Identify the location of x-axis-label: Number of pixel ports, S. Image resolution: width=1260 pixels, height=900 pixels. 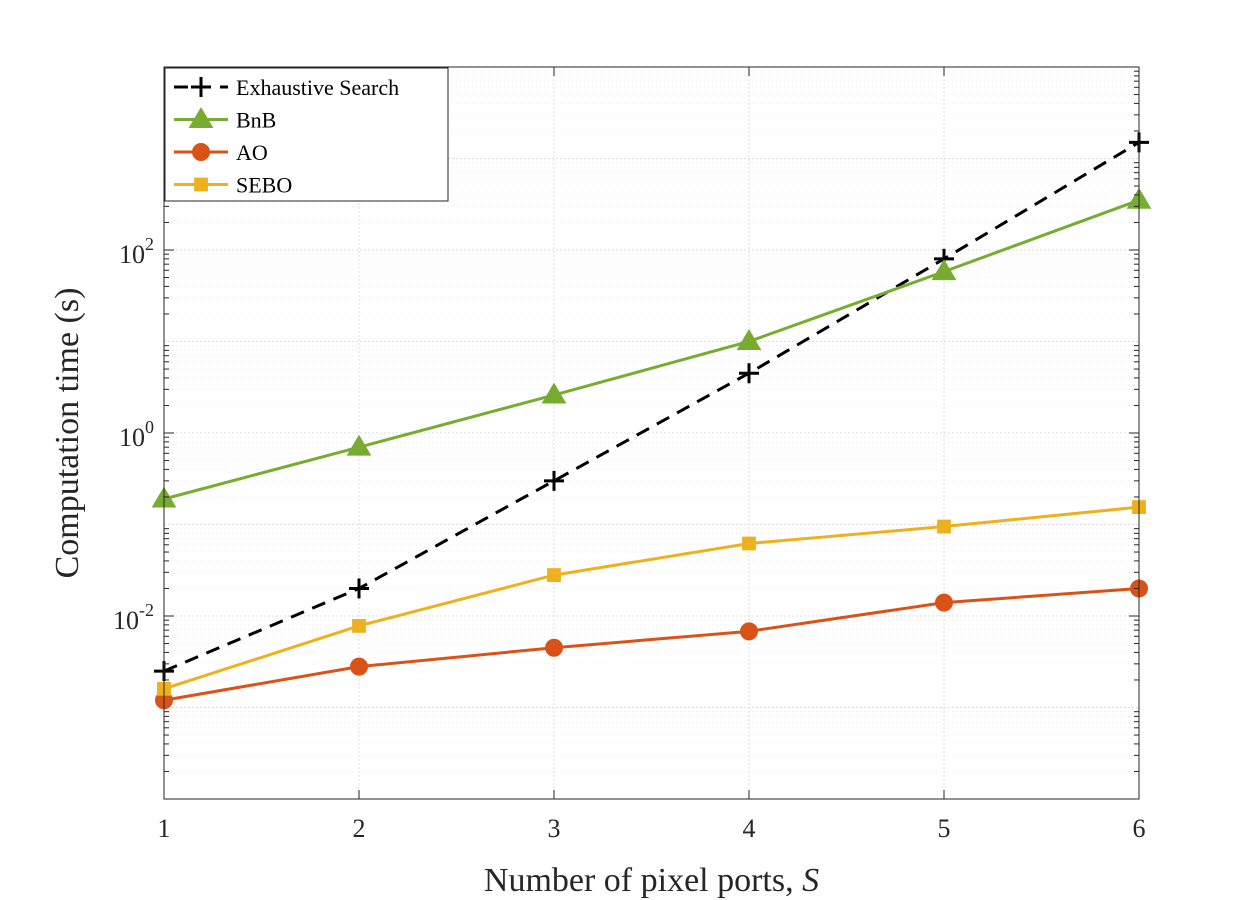
(651, 880).